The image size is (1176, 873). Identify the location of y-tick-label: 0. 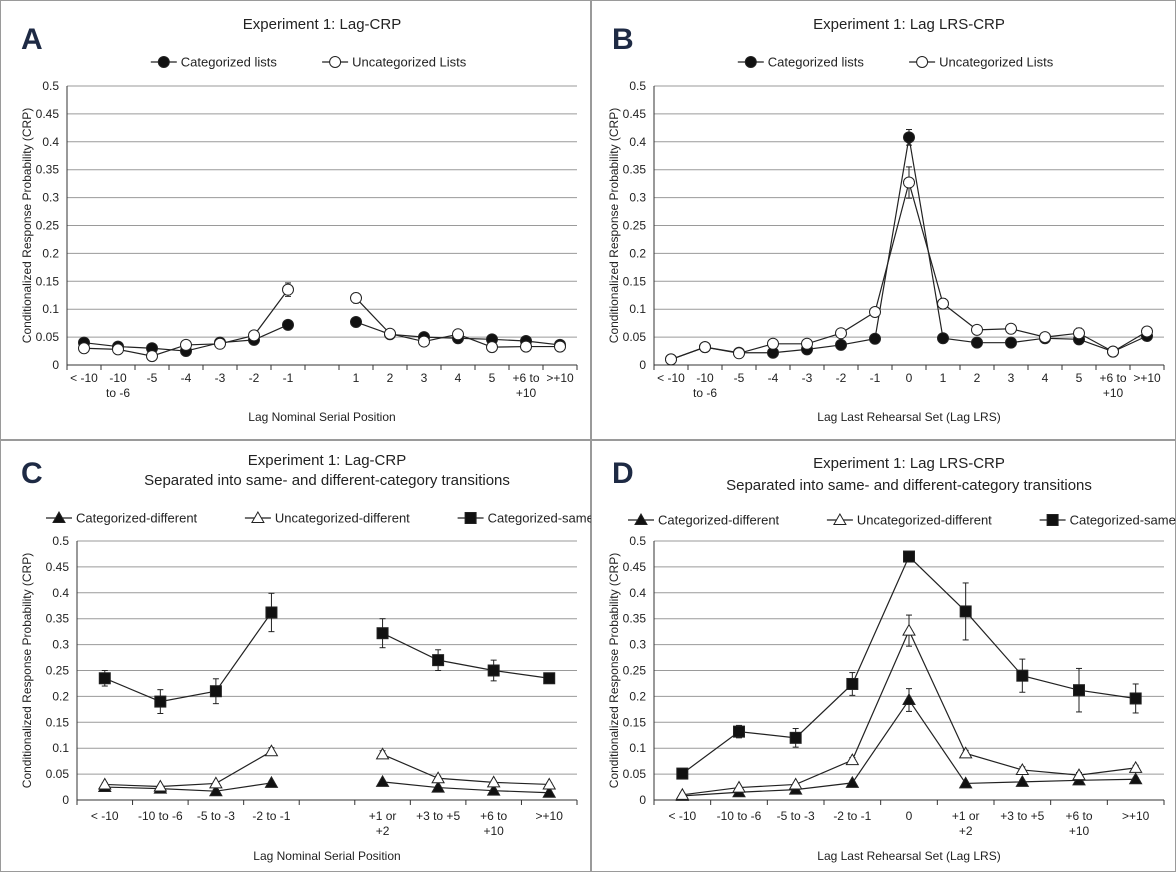
(642, 800).